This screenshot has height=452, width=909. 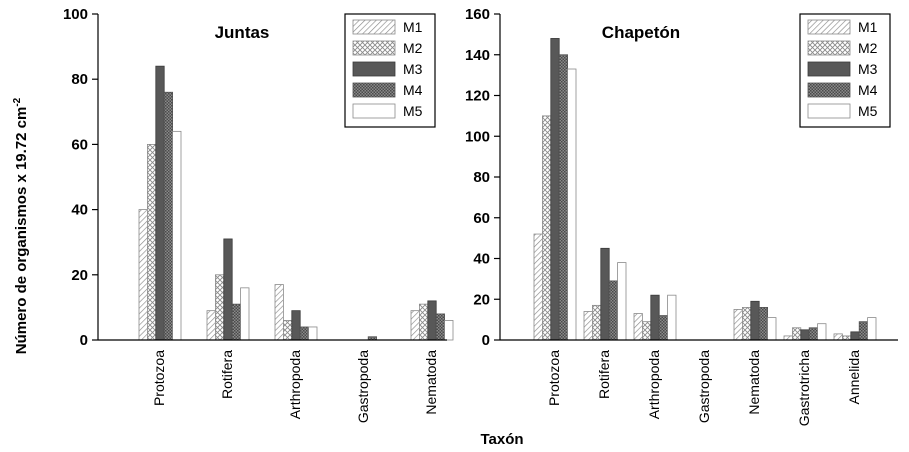 What do you see at coordinates (863, 331) in the screenshot?
I see `bar-m4-annelida` at bounding box center [863, 331].